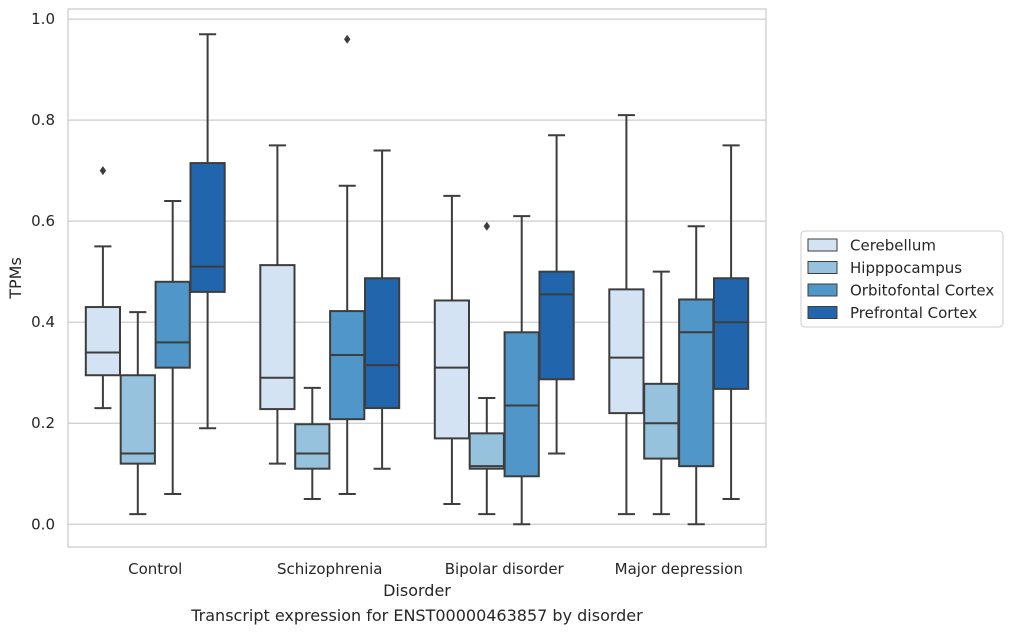 The height and width of the screenshot is (634, 1014). Describe the element at coordinates (893, 246) in the screenshot. I see `legend-label: Cerebellum` at that location.